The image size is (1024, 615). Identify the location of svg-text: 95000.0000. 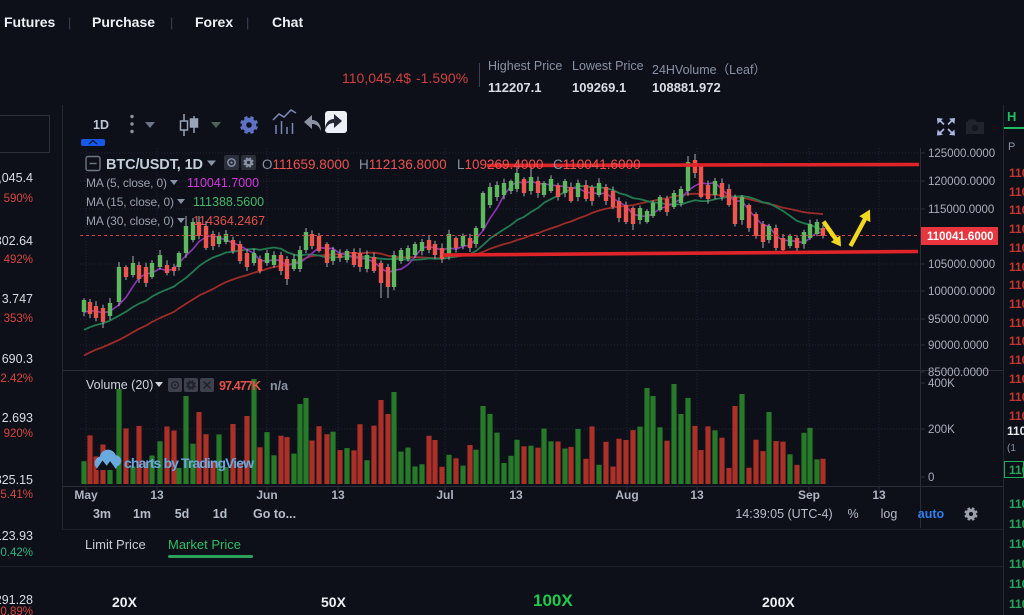
(958, 320).